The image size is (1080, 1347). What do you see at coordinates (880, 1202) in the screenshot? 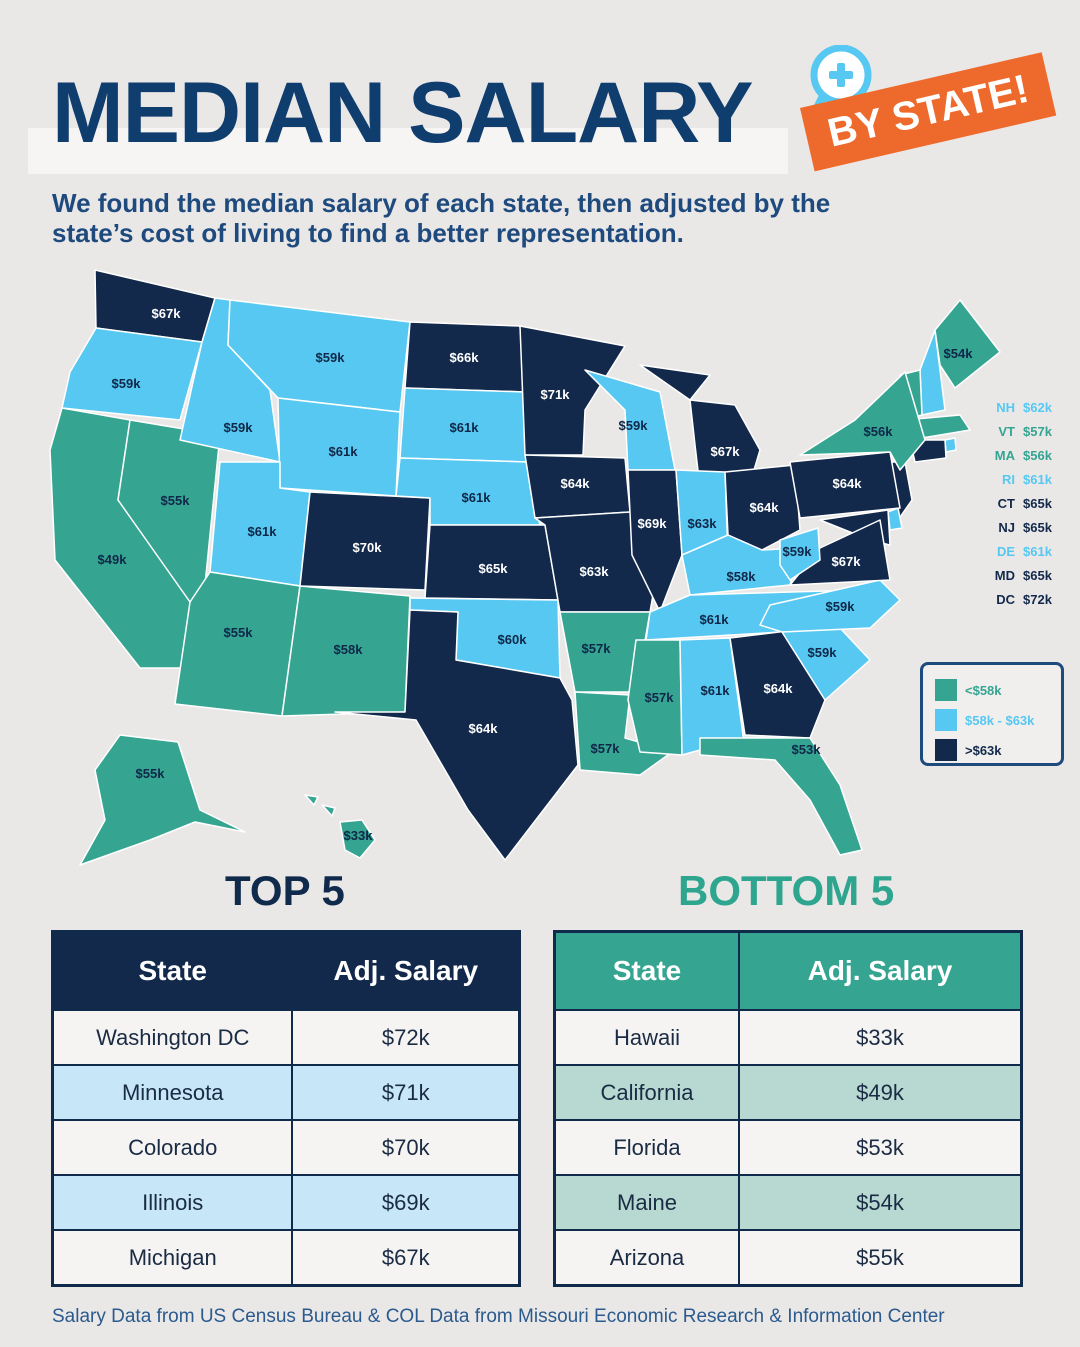
I see `table-cell: $54k` at bounding box center [880, 1202].